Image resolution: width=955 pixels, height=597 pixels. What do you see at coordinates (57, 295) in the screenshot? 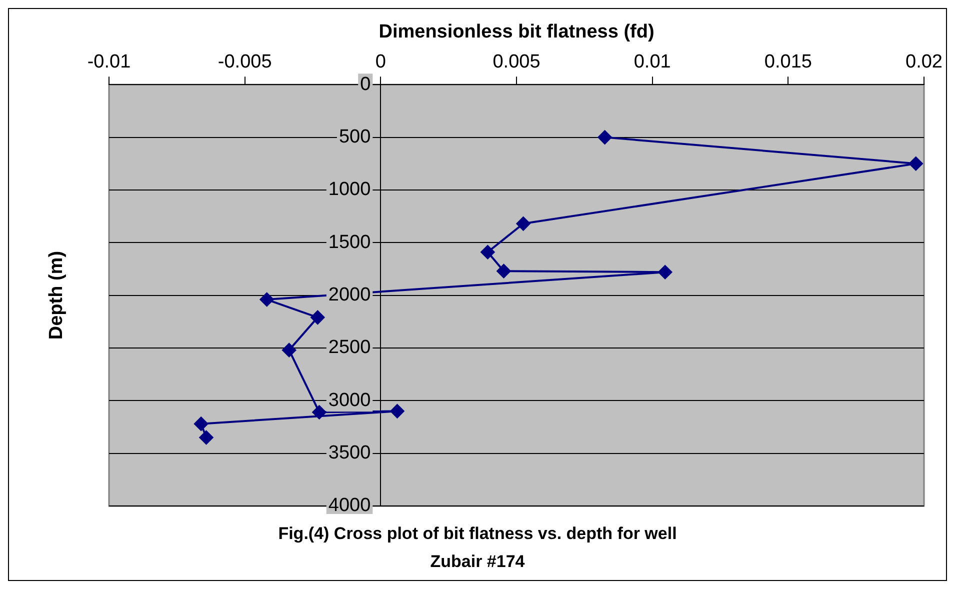
I see `y-axis-title: Depth (m)` at bounding box center [57, 295].